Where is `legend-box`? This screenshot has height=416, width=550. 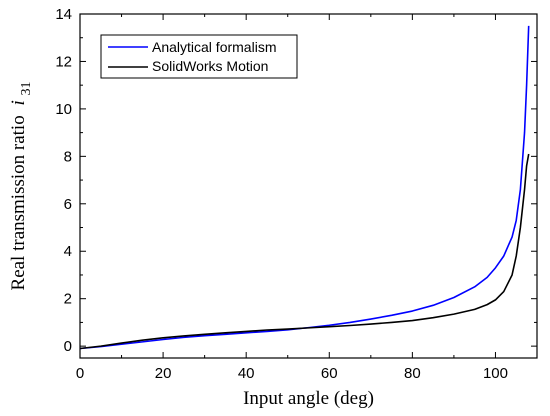
legend-box is located at coordinates (199, 56).